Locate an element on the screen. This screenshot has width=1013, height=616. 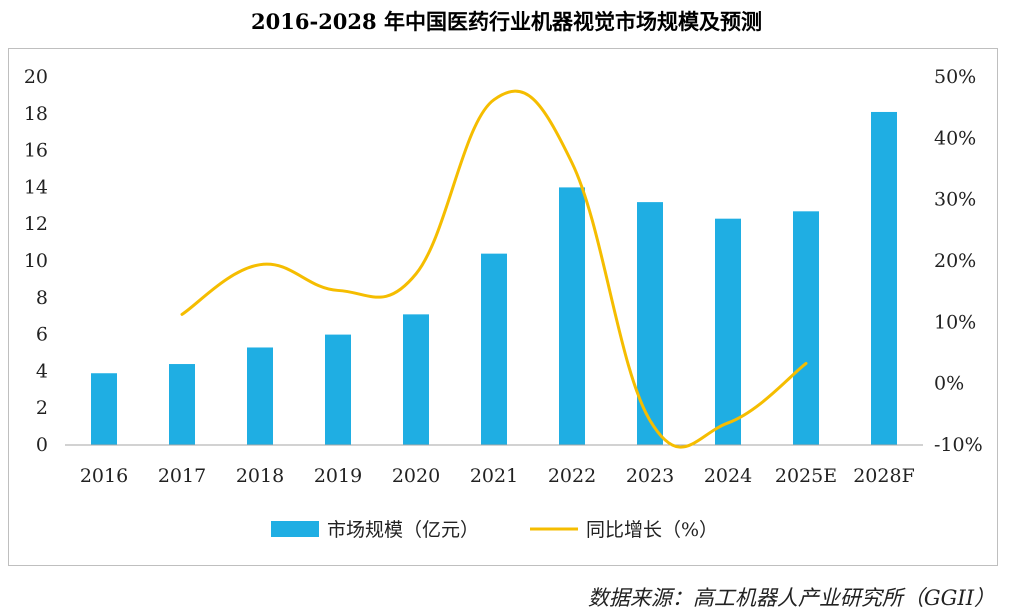
right-tick-label: 50% is located at coordinates (955, 77).